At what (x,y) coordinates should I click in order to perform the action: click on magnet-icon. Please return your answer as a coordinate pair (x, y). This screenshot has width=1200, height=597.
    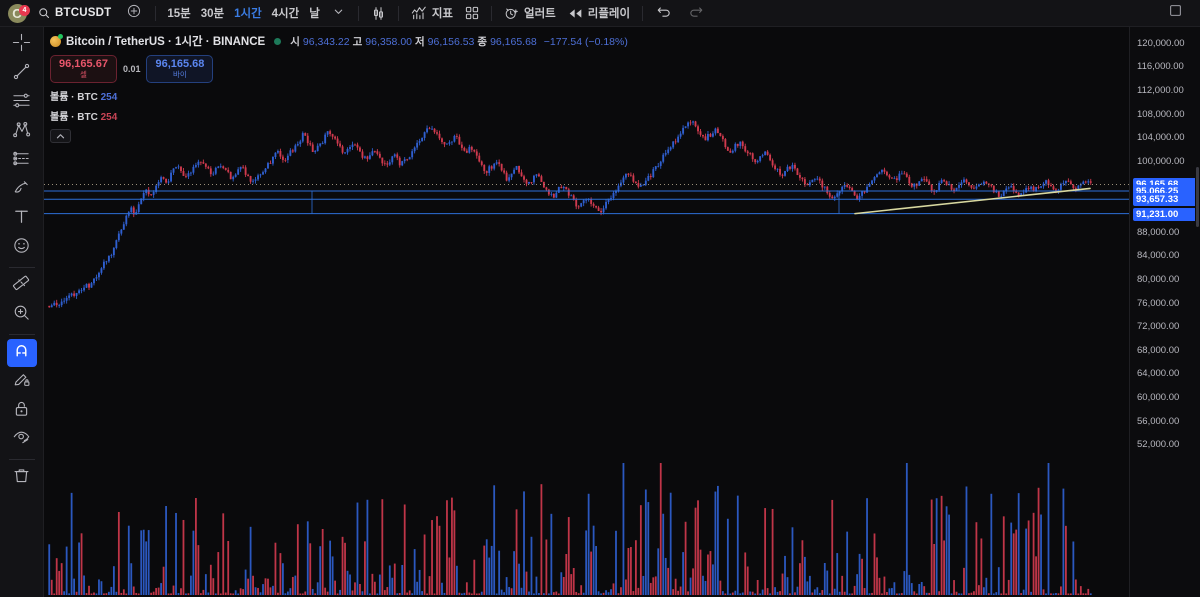
    Looking at the image, I should click on (21, 353).